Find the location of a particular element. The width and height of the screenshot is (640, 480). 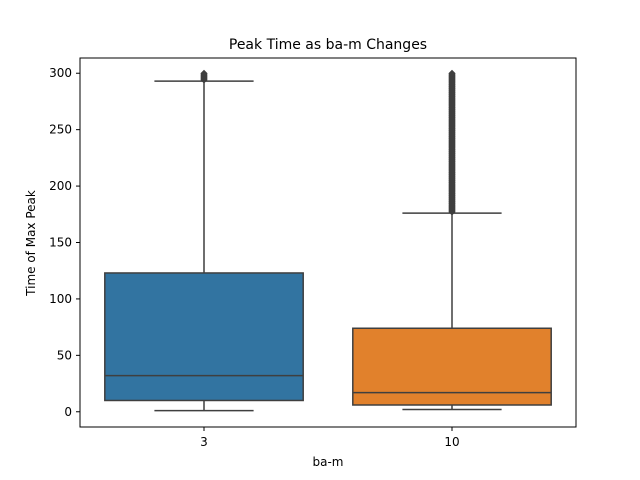

y-tick-label: 200 is located at coordinates (60, 186).